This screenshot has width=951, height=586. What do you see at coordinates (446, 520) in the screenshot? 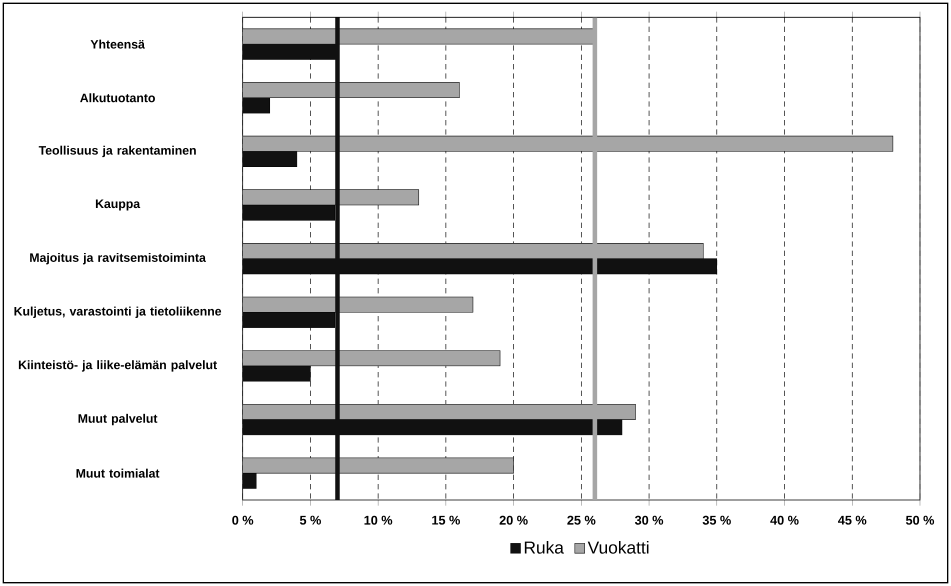
I see `x-tick-label: 15 %` at bounding box center [446, 520].